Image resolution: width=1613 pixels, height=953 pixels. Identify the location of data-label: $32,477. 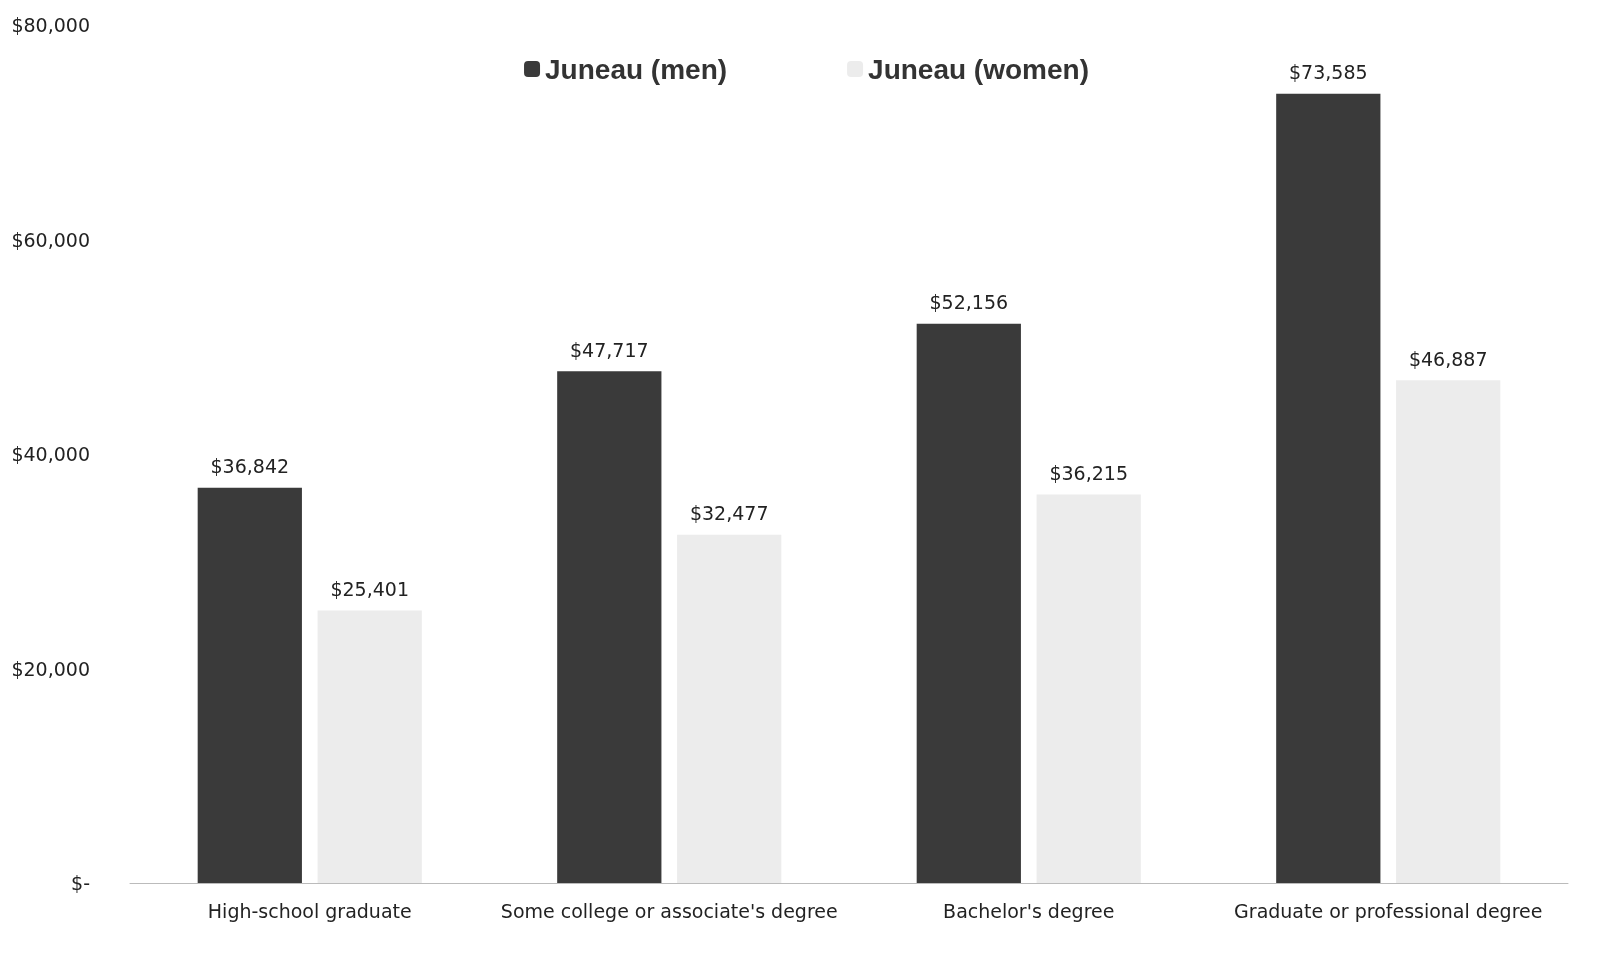
(729, 513).